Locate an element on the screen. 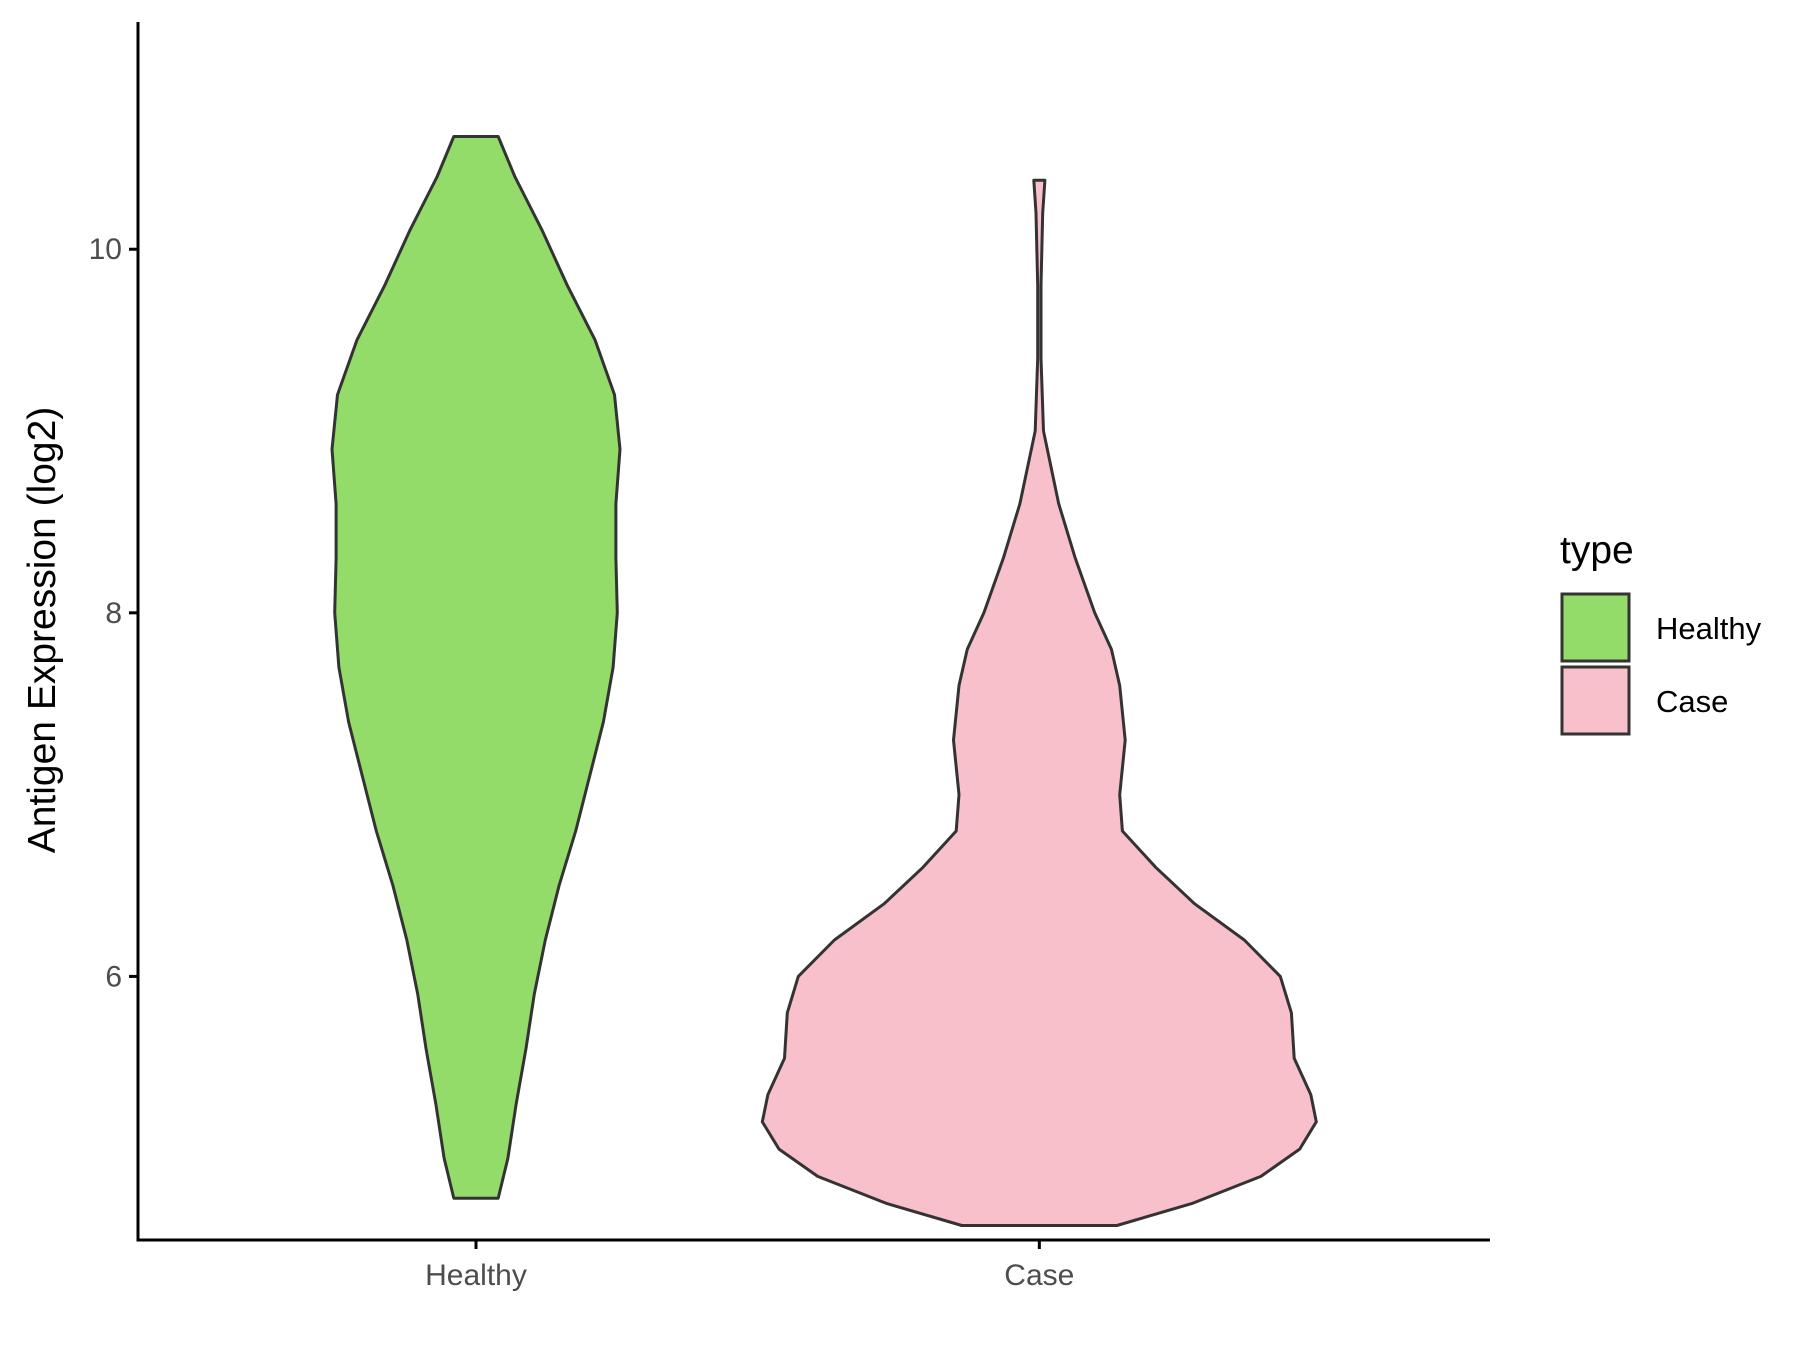 Image resolution: width=1800 pixels, height=1350 pixels. legend-label-healthy: Healthy is located at coordinates (1709, 628).